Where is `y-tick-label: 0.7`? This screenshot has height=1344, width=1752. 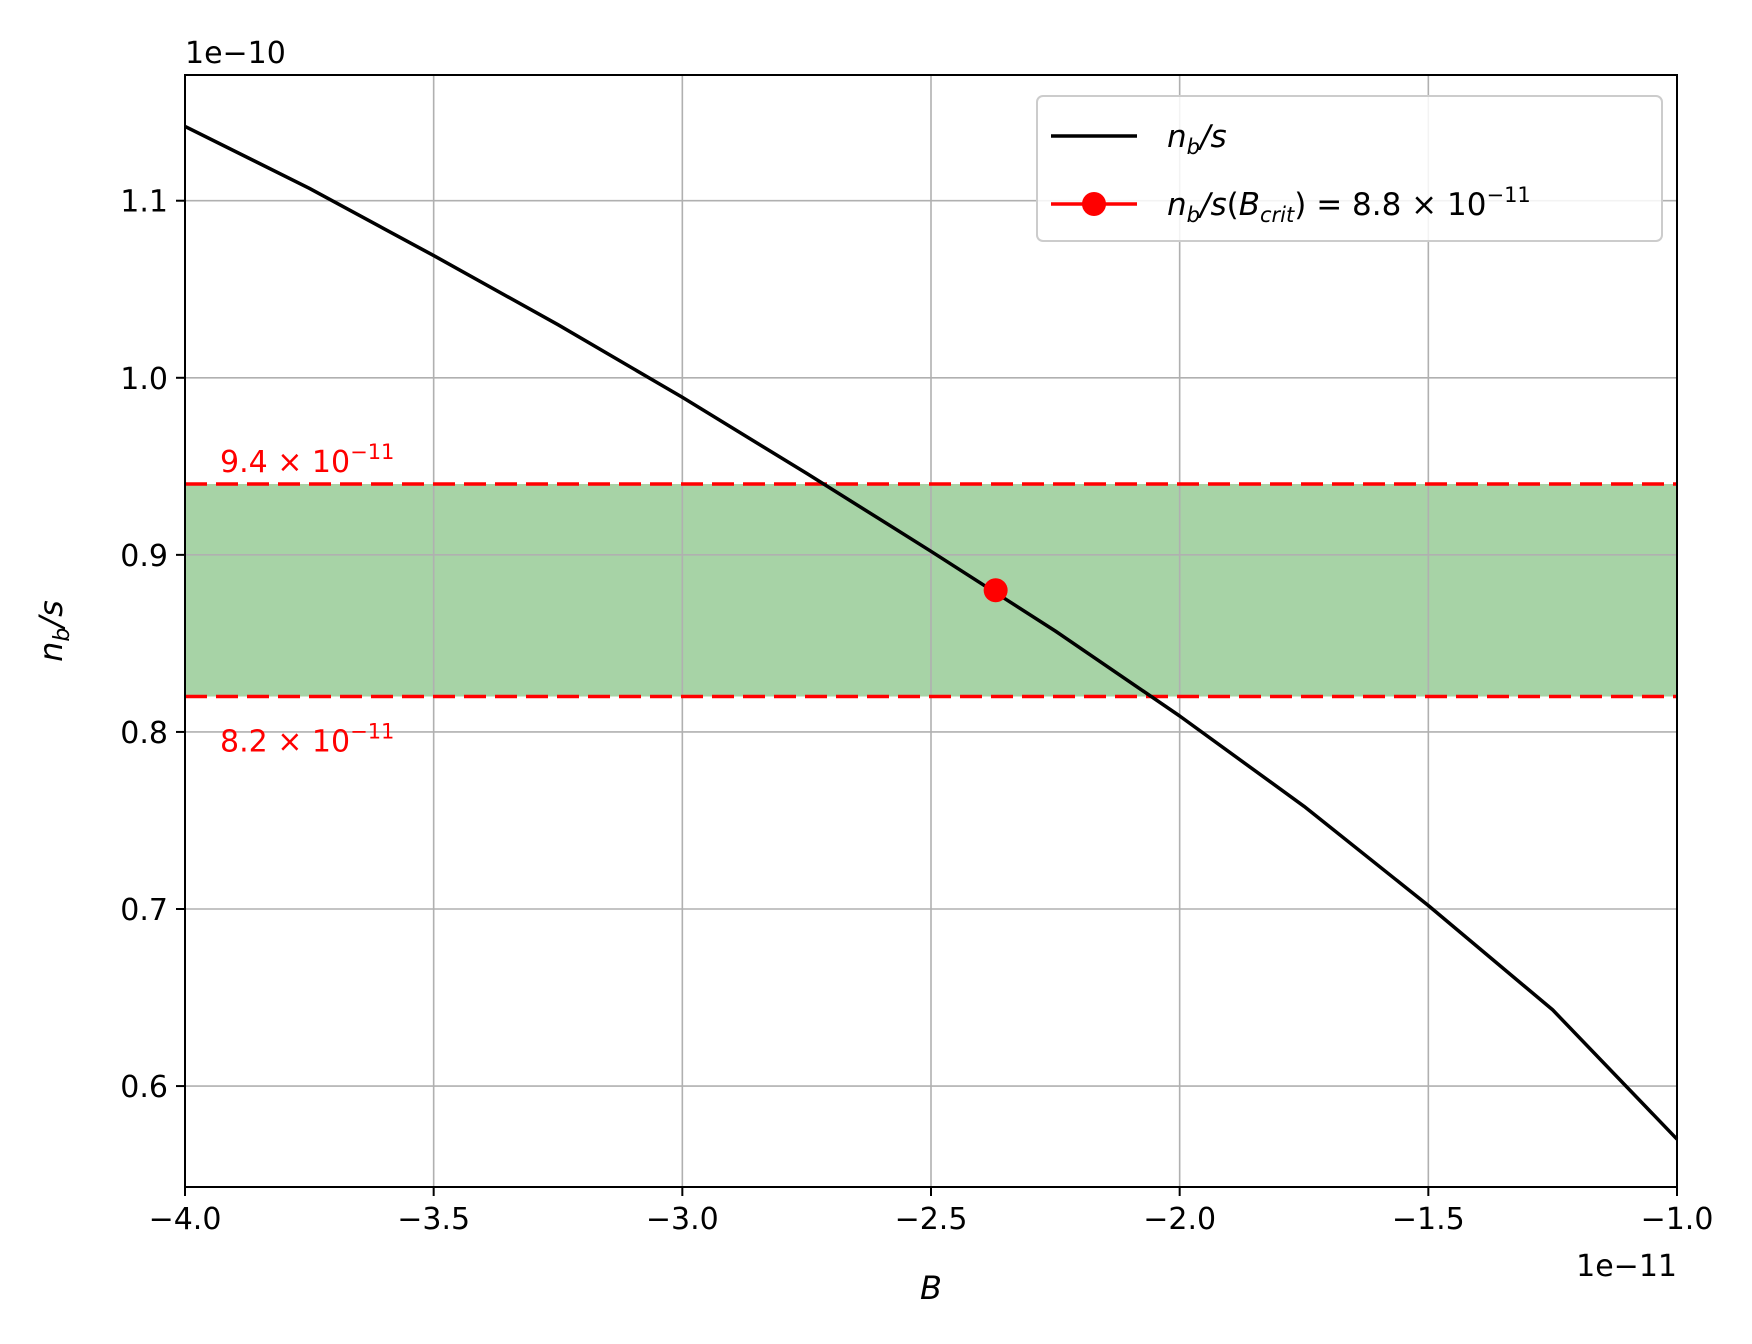
y-tick-label: 0.7 is located at coordinates (144, 910).